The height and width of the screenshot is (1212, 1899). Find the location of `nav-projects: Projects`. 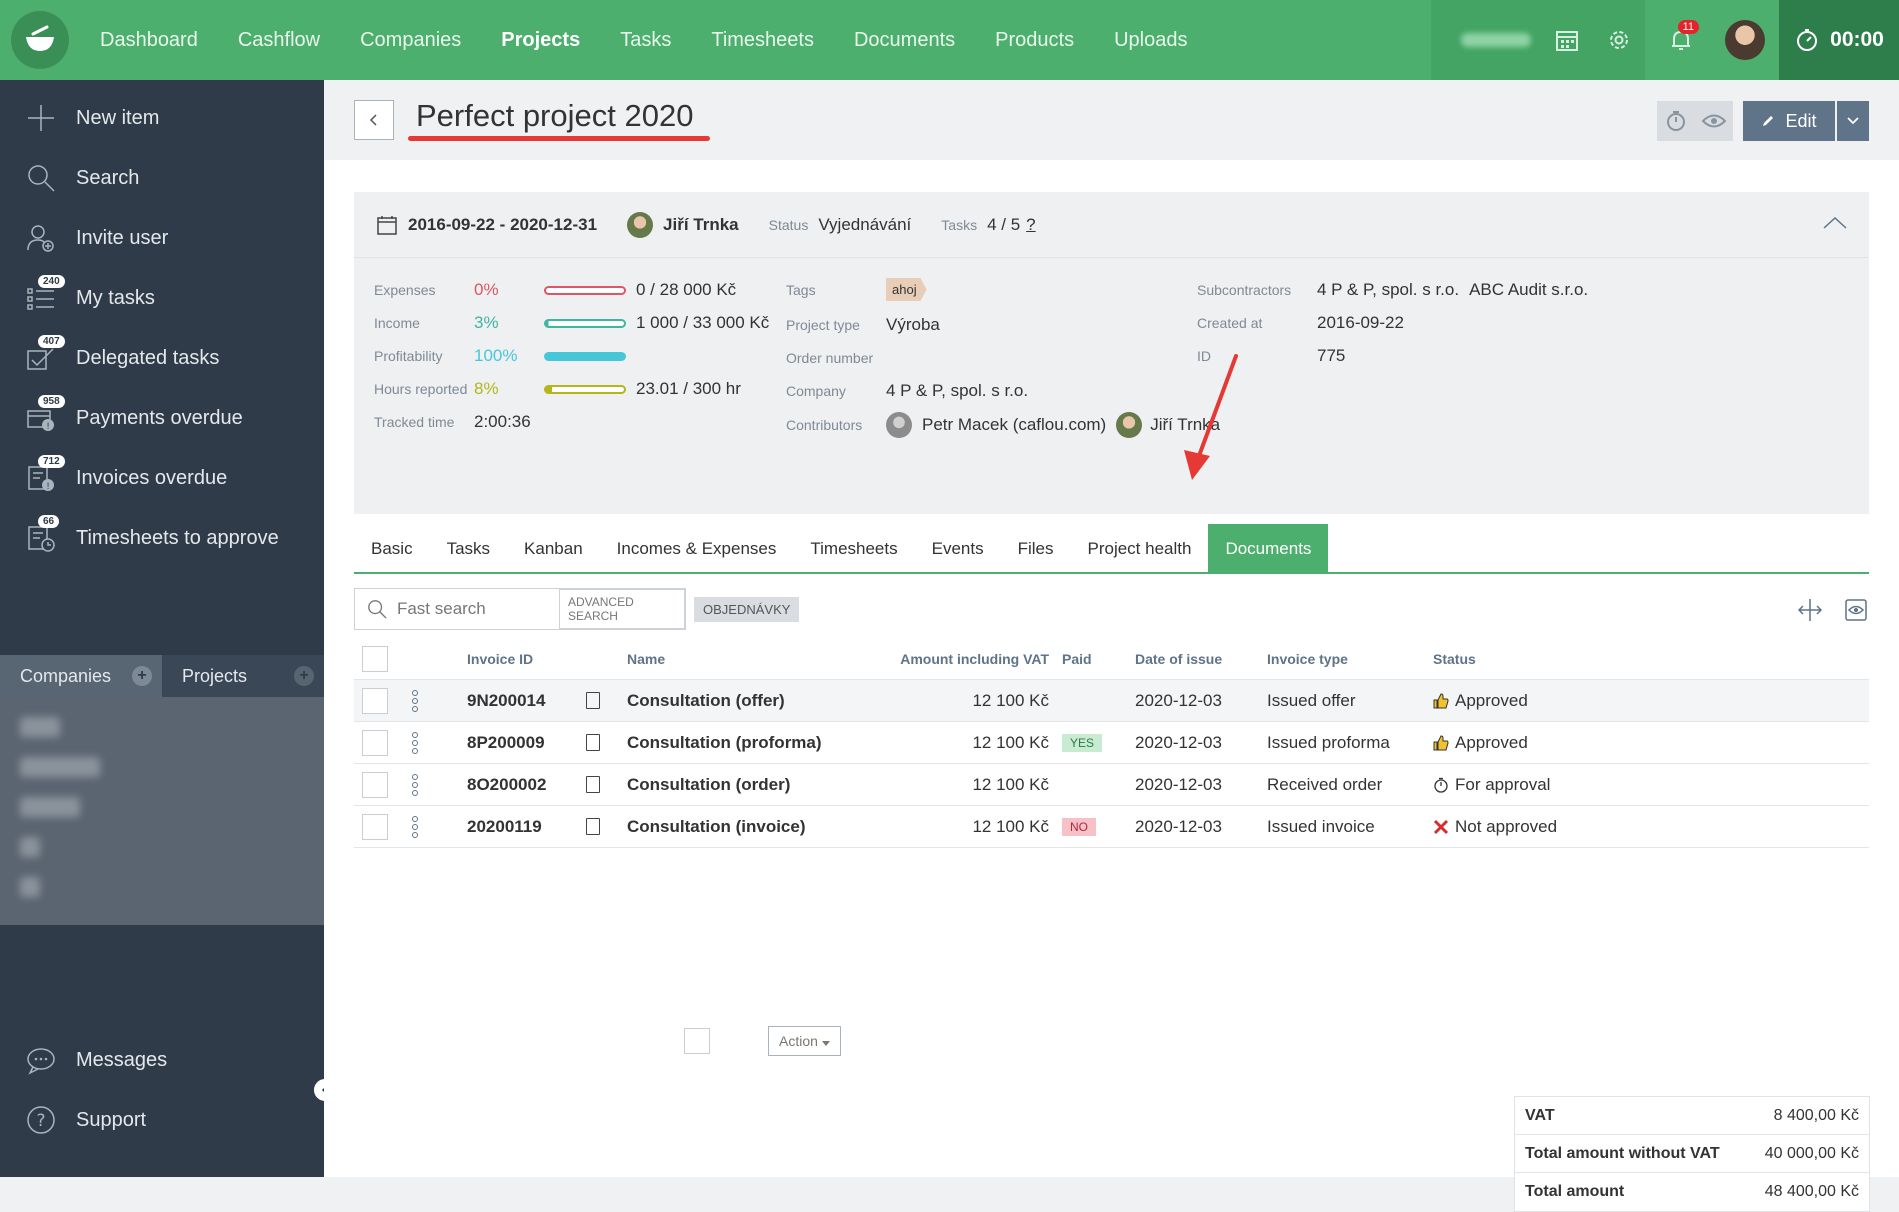

nav-projects: Projects is located at coordinates (541, 39).